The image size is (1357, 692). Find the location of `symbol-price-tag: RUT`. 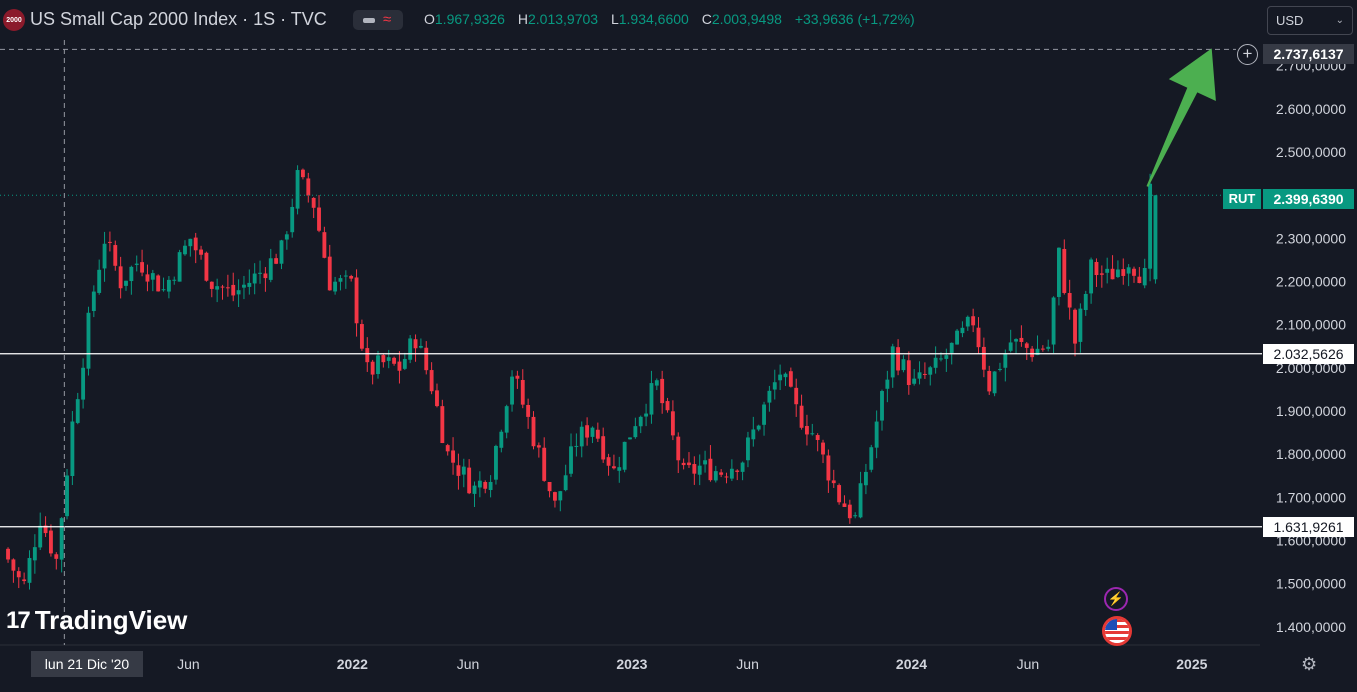

symbol-price-tag: RUT is located at coordinates (1242, 199).